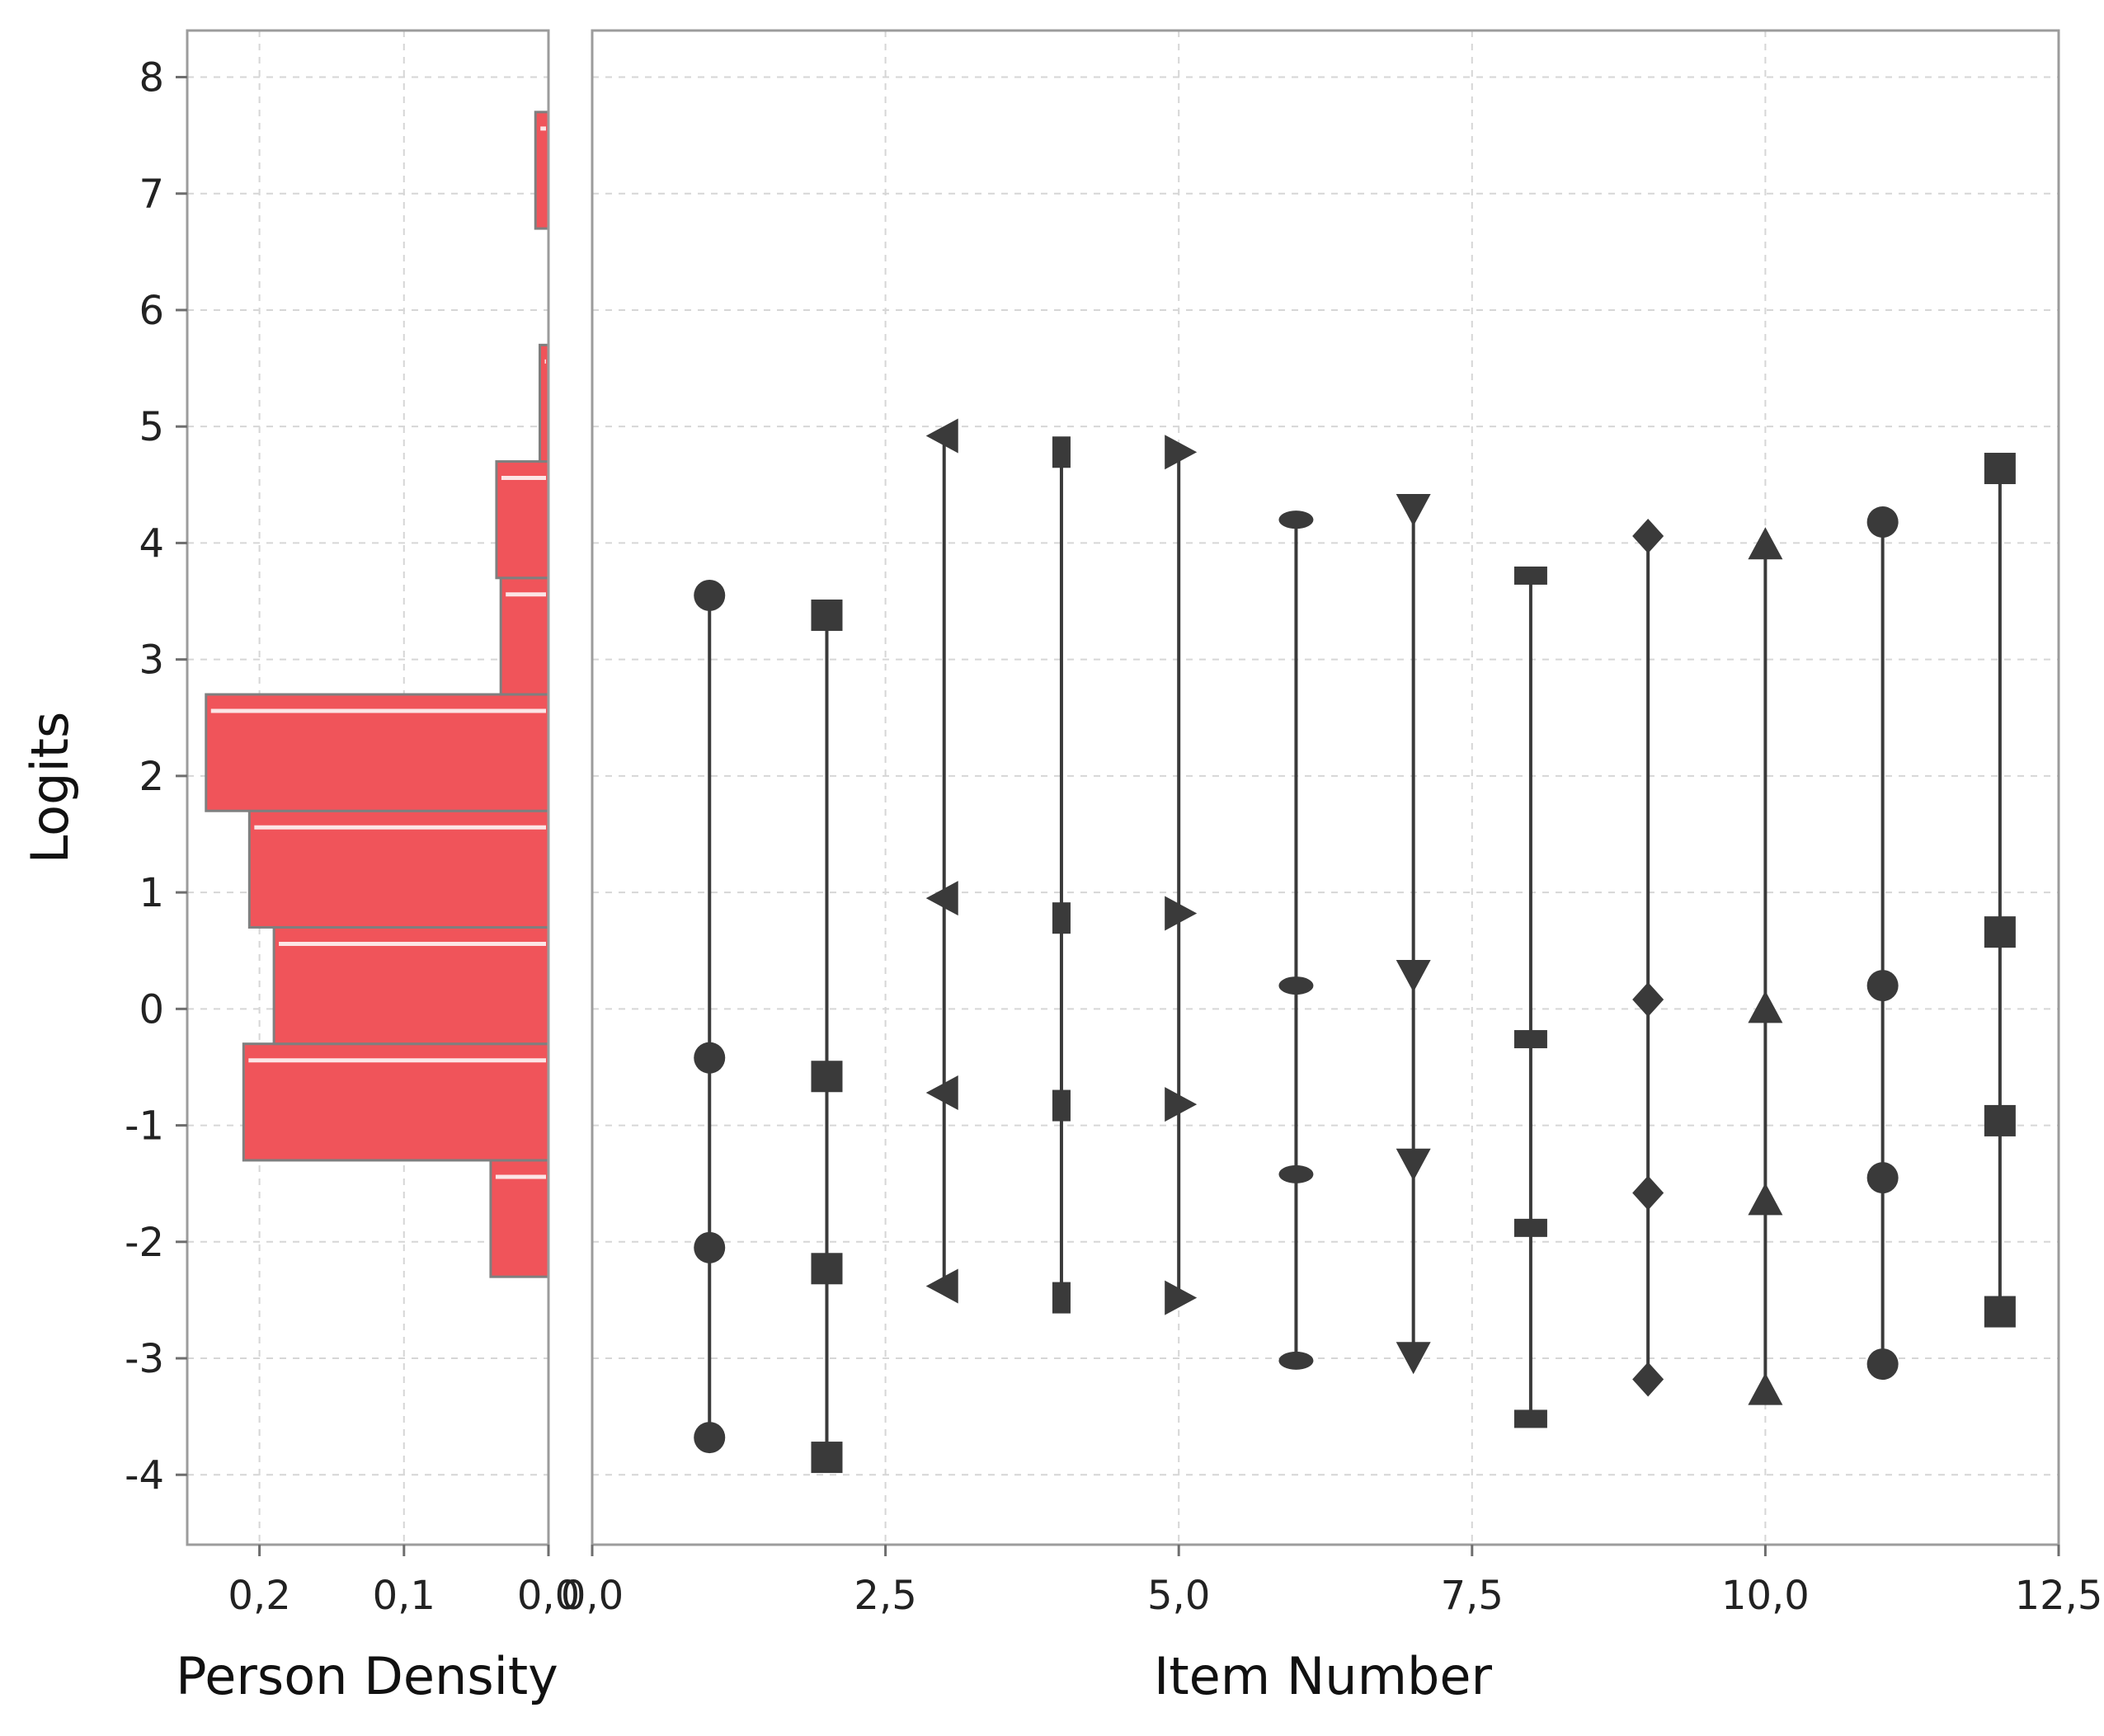  Describe the element at coordinates (259, 1596) in the screenshot. I see `density-x-tick-label: 0,2` at that location.